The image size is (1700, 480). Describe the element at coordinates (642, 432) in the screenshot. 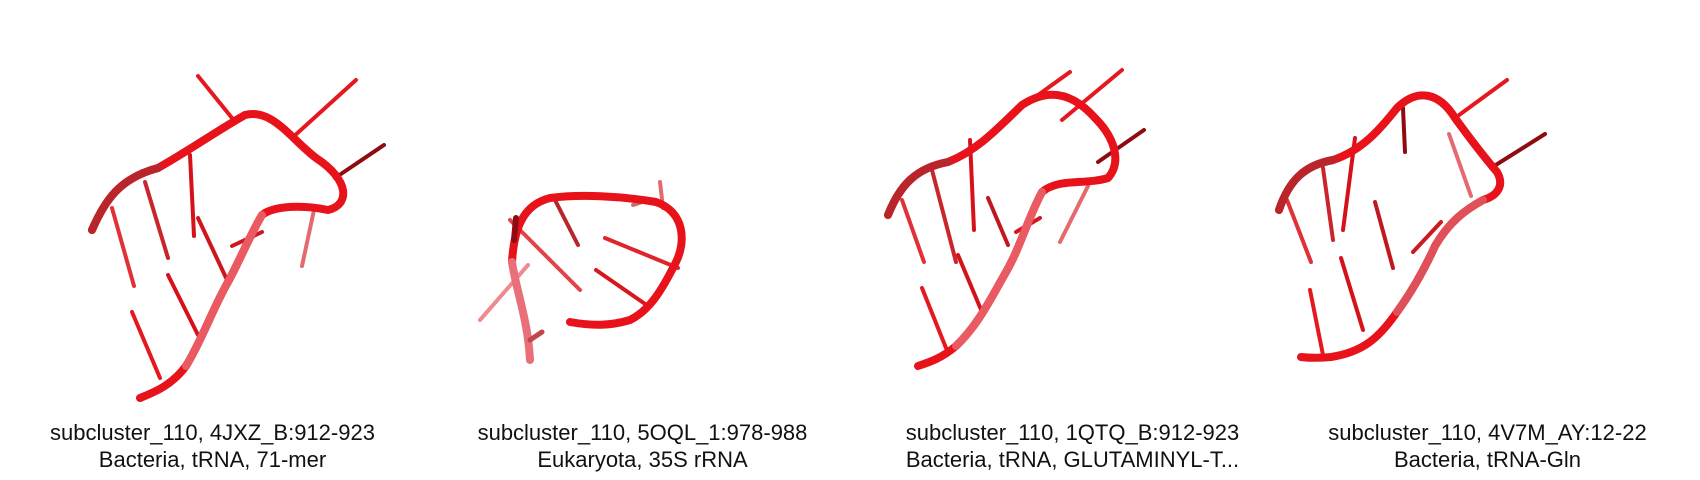

I see `structure-title-2: subcluster_110, 5OQL_1:978-988` at that location.